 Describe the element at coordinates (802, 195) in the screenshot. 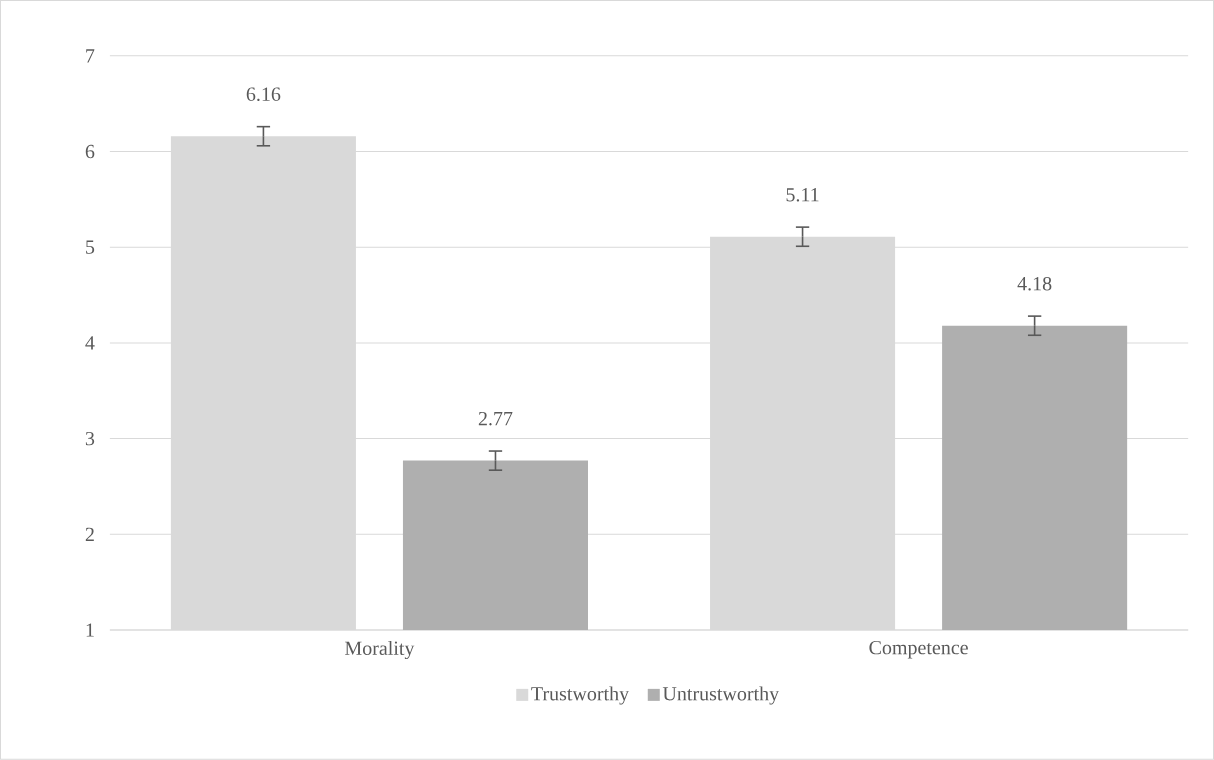

I see `data-label: 5.11` at that location.